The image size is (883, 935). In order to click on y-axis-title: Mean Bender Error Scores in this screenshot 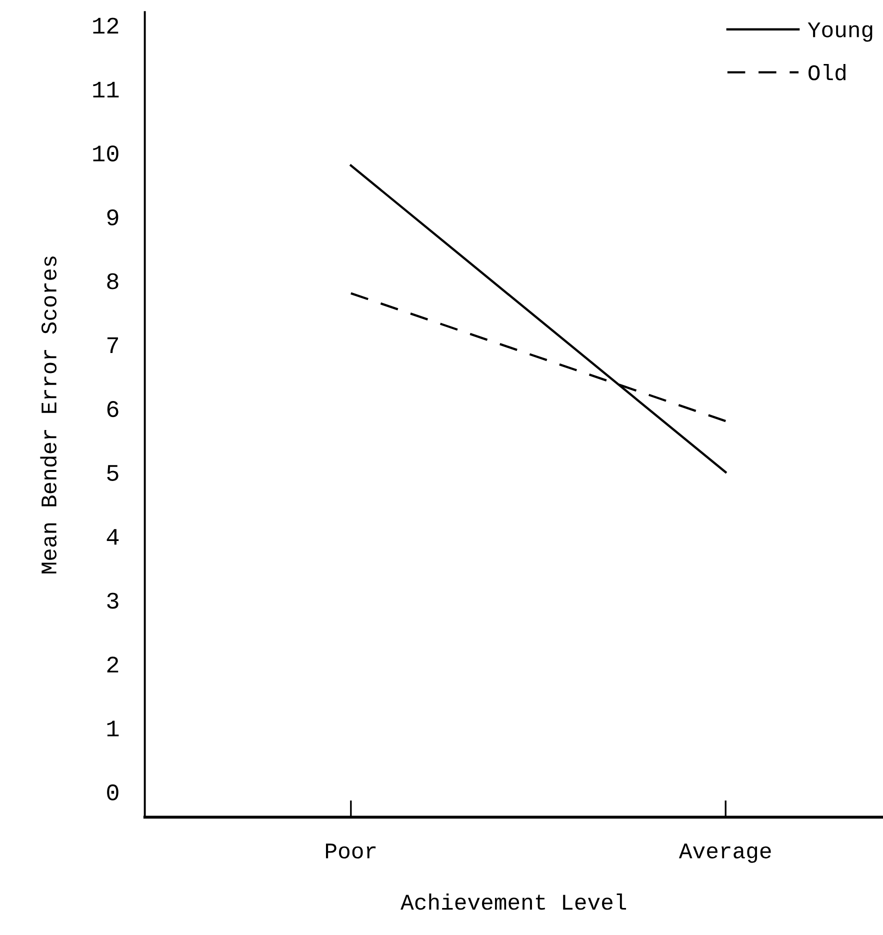, I will do `click(48, 415)`.